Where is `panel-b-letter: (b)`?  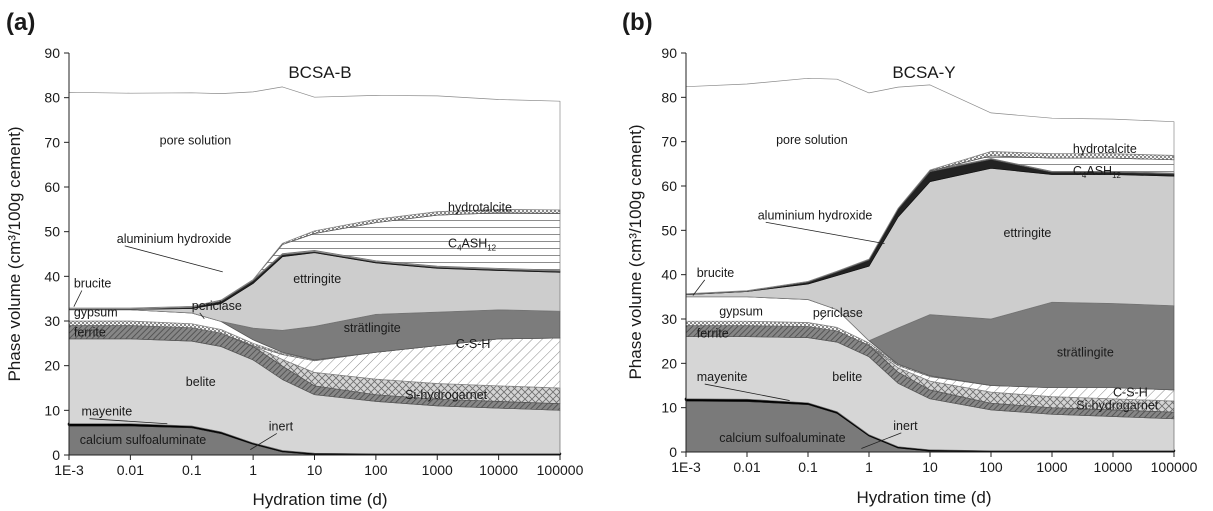 panel-b-letter: (b) is located at coordinates (637, 22).